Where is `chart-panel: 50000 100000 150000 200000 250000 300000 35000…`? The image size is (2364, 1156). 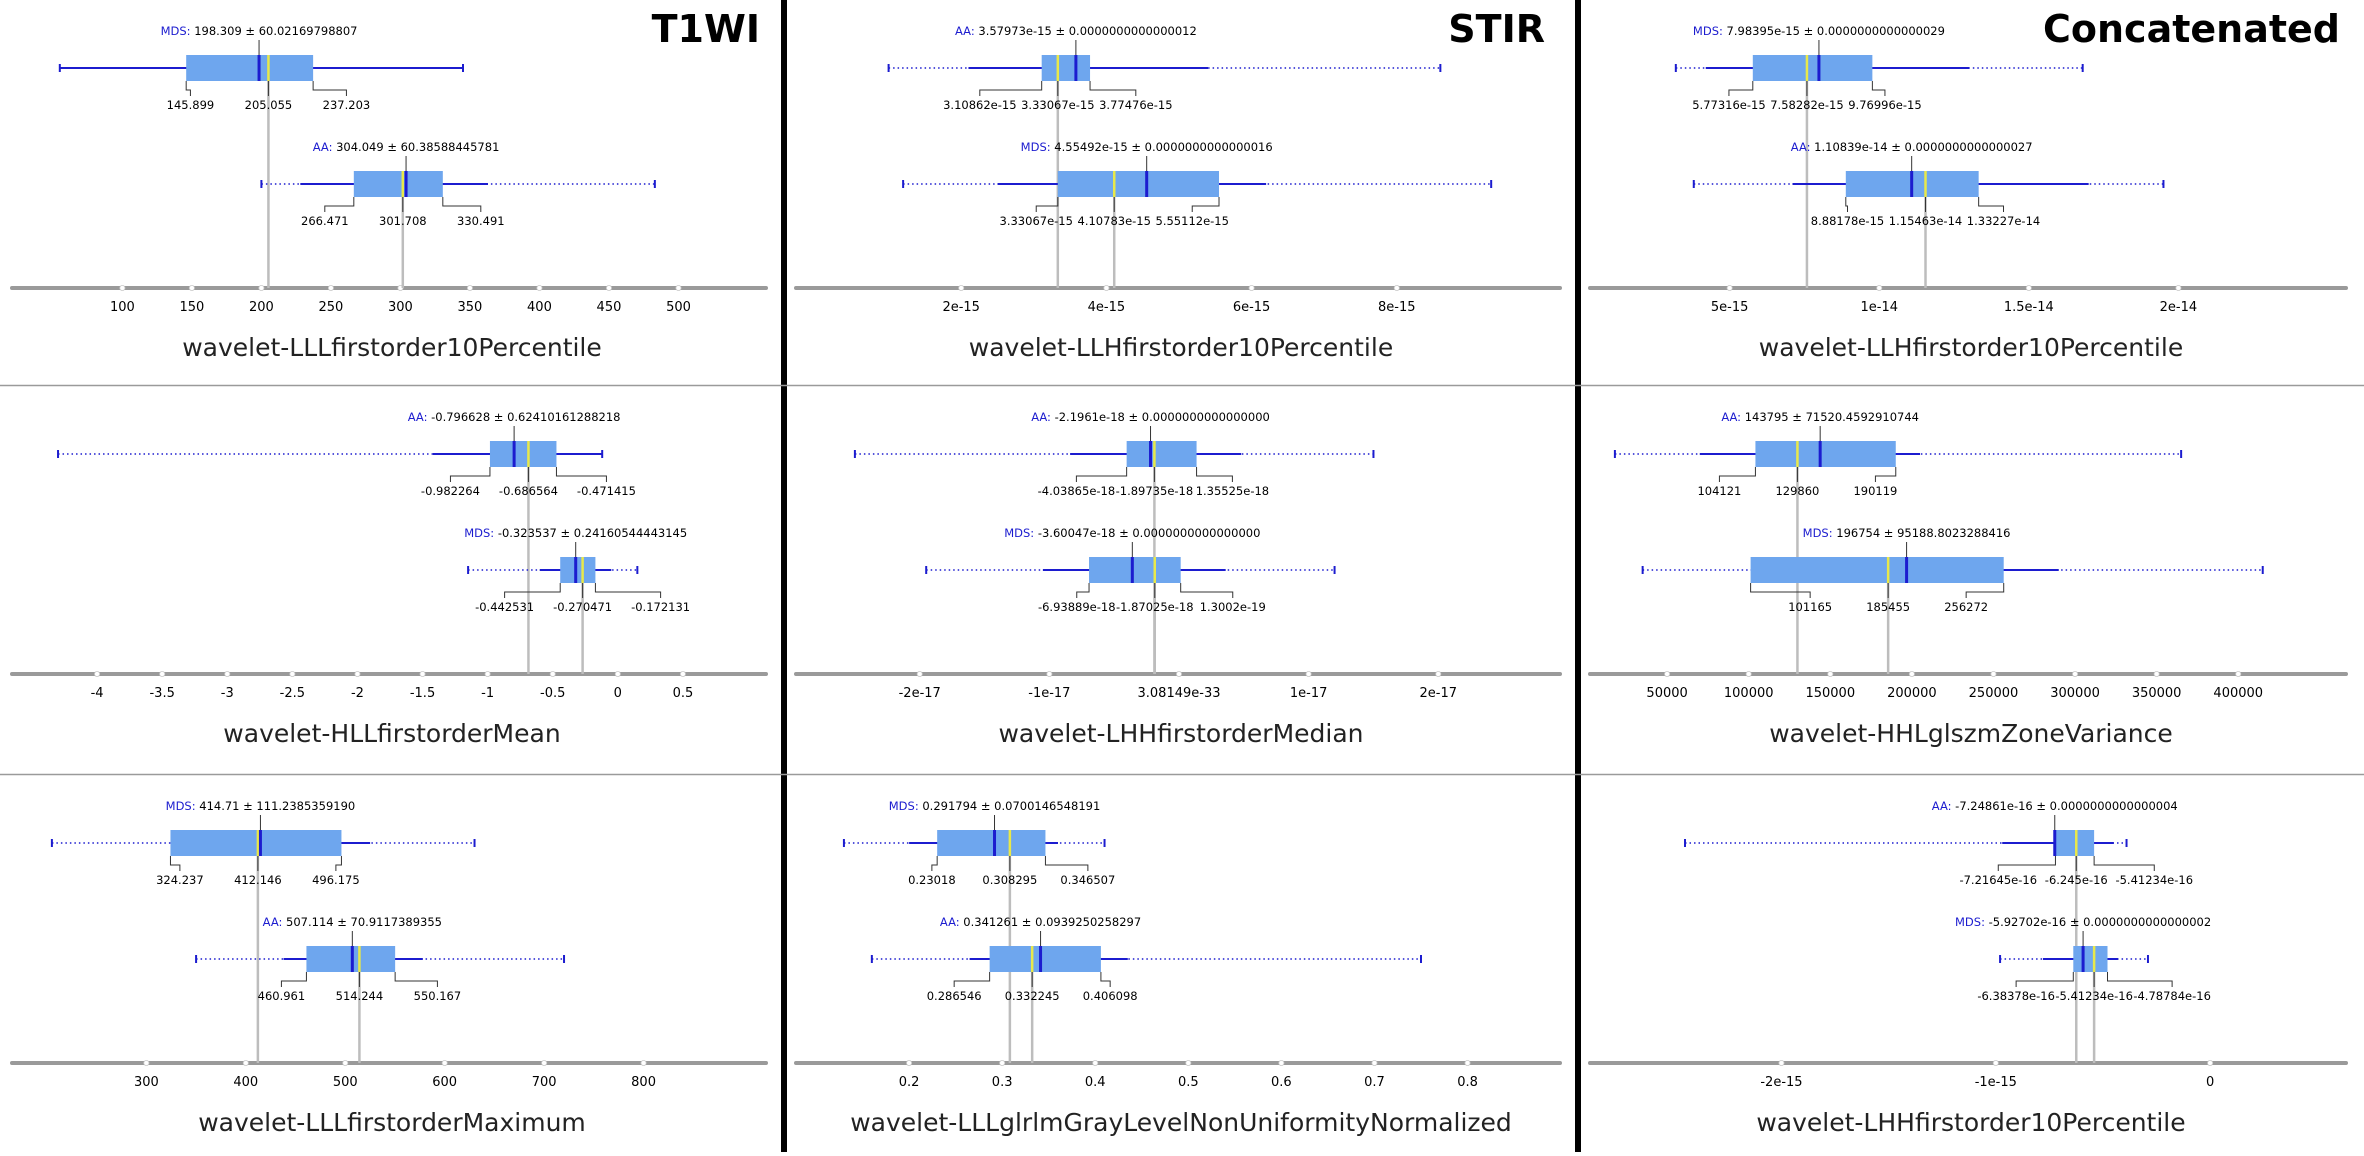 chart-panel: 50000 100000 150000 200000 250000 300000 35000… is located at coordinates (1968, 579).